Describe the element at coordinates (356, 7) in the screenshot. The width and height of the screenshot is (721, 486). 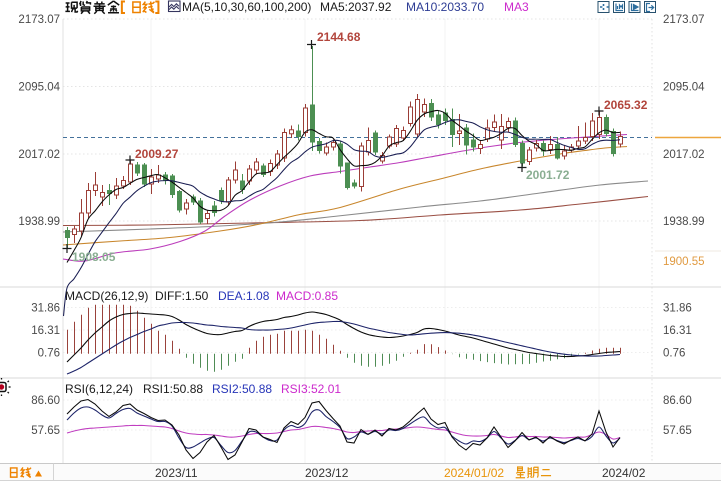
I see `svg-text: MA5:2037.92` at that location.